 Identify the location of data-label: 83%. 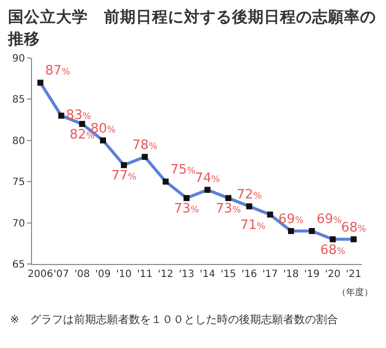
(79, 115).